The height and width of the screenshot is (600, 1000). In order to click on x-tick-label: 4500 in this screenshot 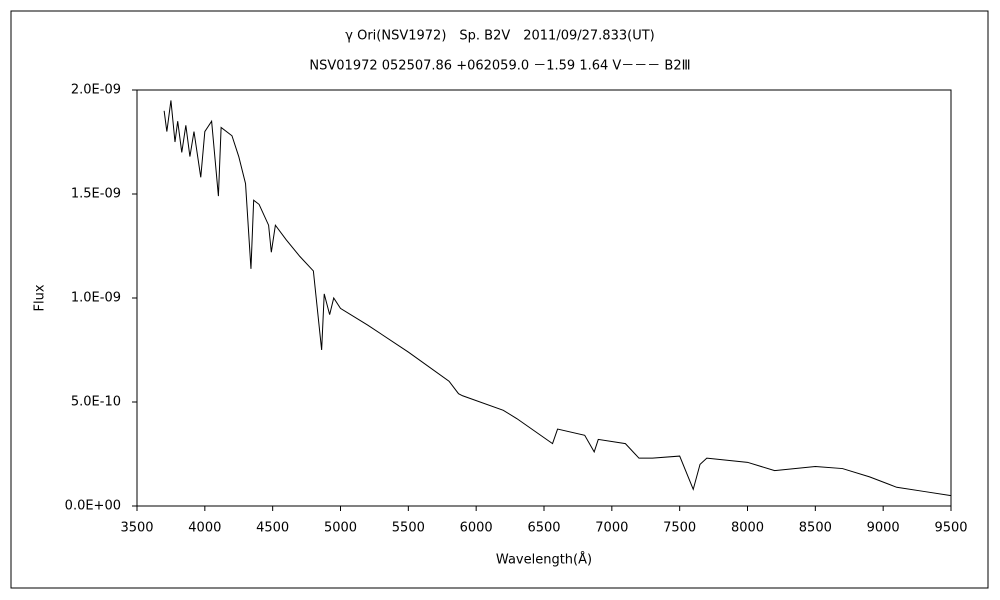, I will do `click(272, 528)`.